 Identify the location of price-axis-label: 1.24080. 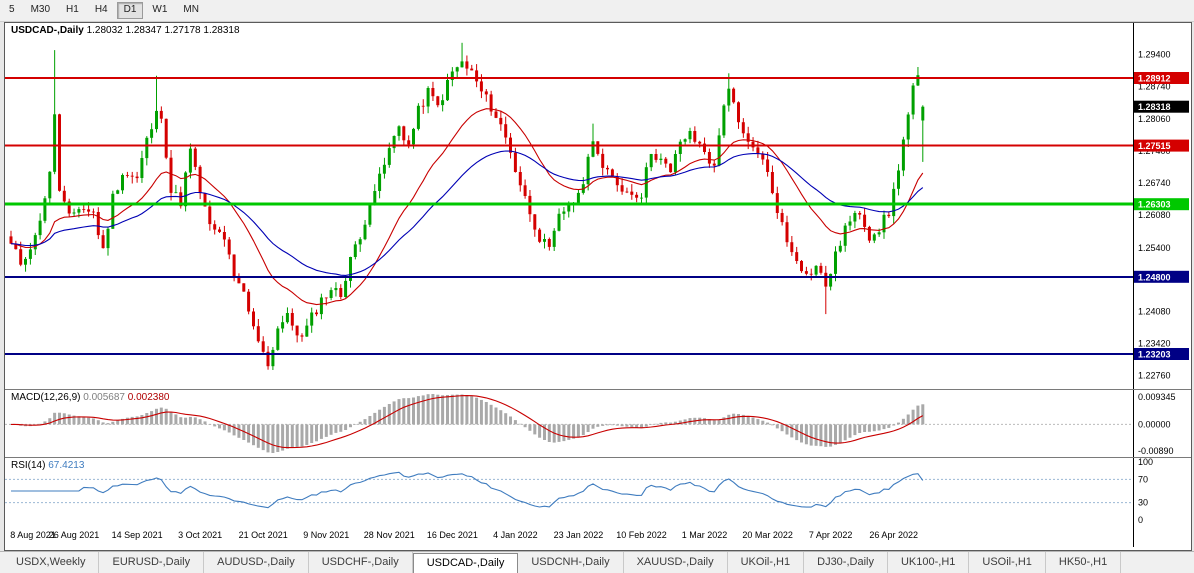
(1154, 312).